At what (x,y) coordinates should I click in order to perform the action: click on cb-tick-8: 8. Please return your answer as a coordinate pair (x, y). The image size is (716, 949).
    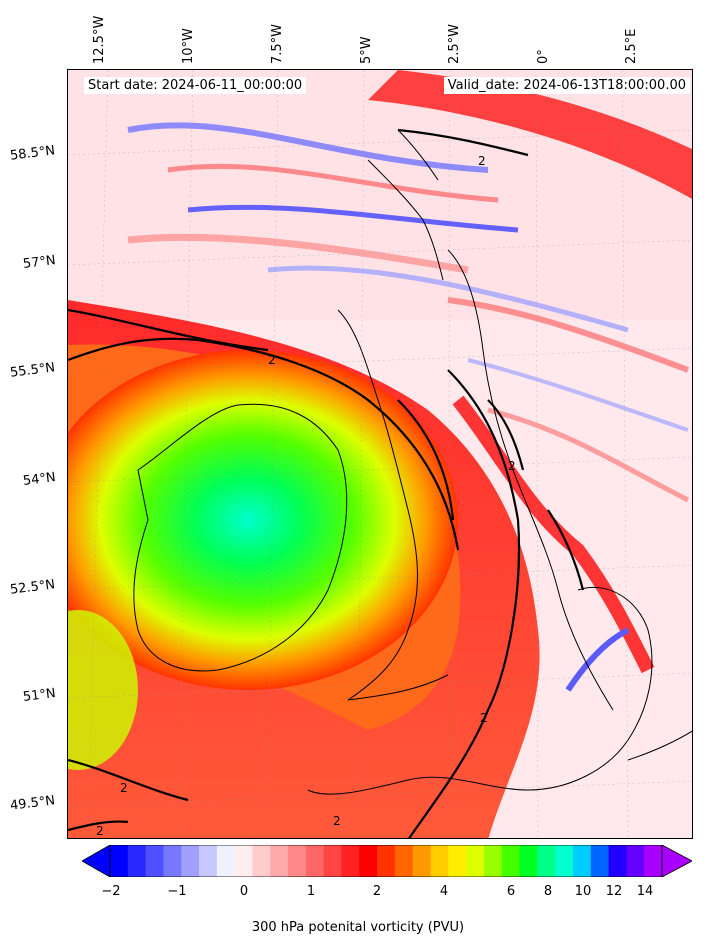
    Looking at the image, I should click on (548, 891).